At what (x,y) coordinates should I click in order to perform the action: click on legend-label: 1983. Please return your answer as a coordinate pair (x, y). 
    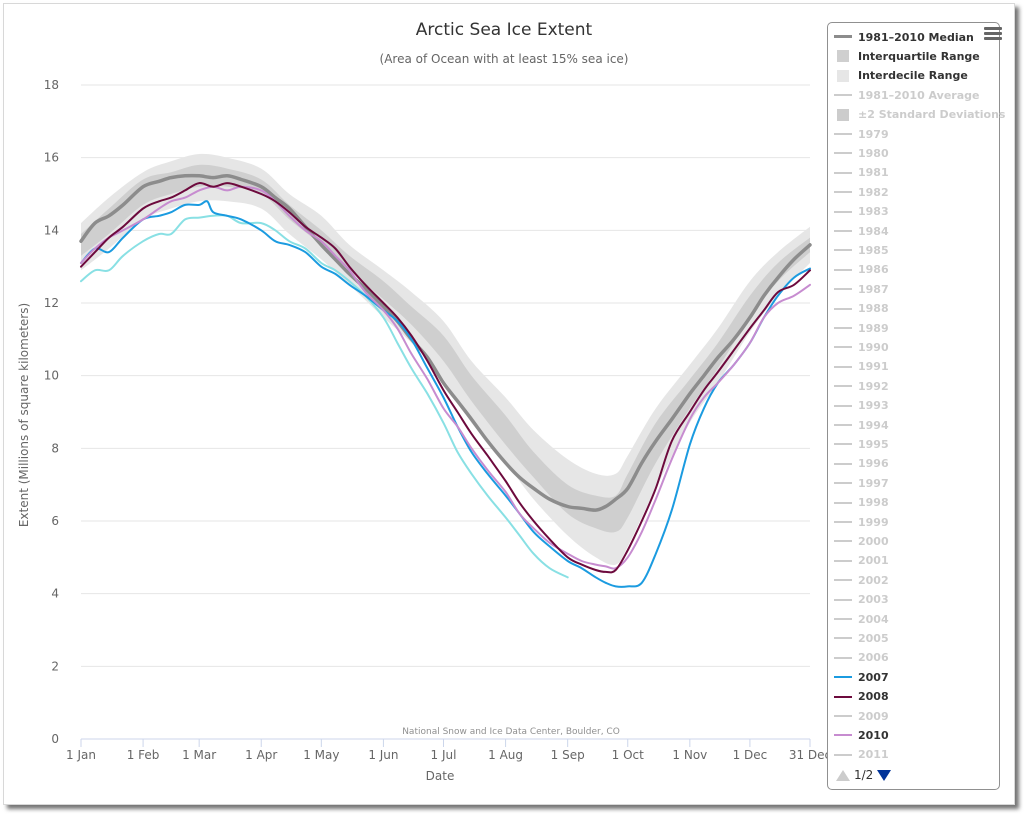
    Looking at the image, I should click on (873, 212).